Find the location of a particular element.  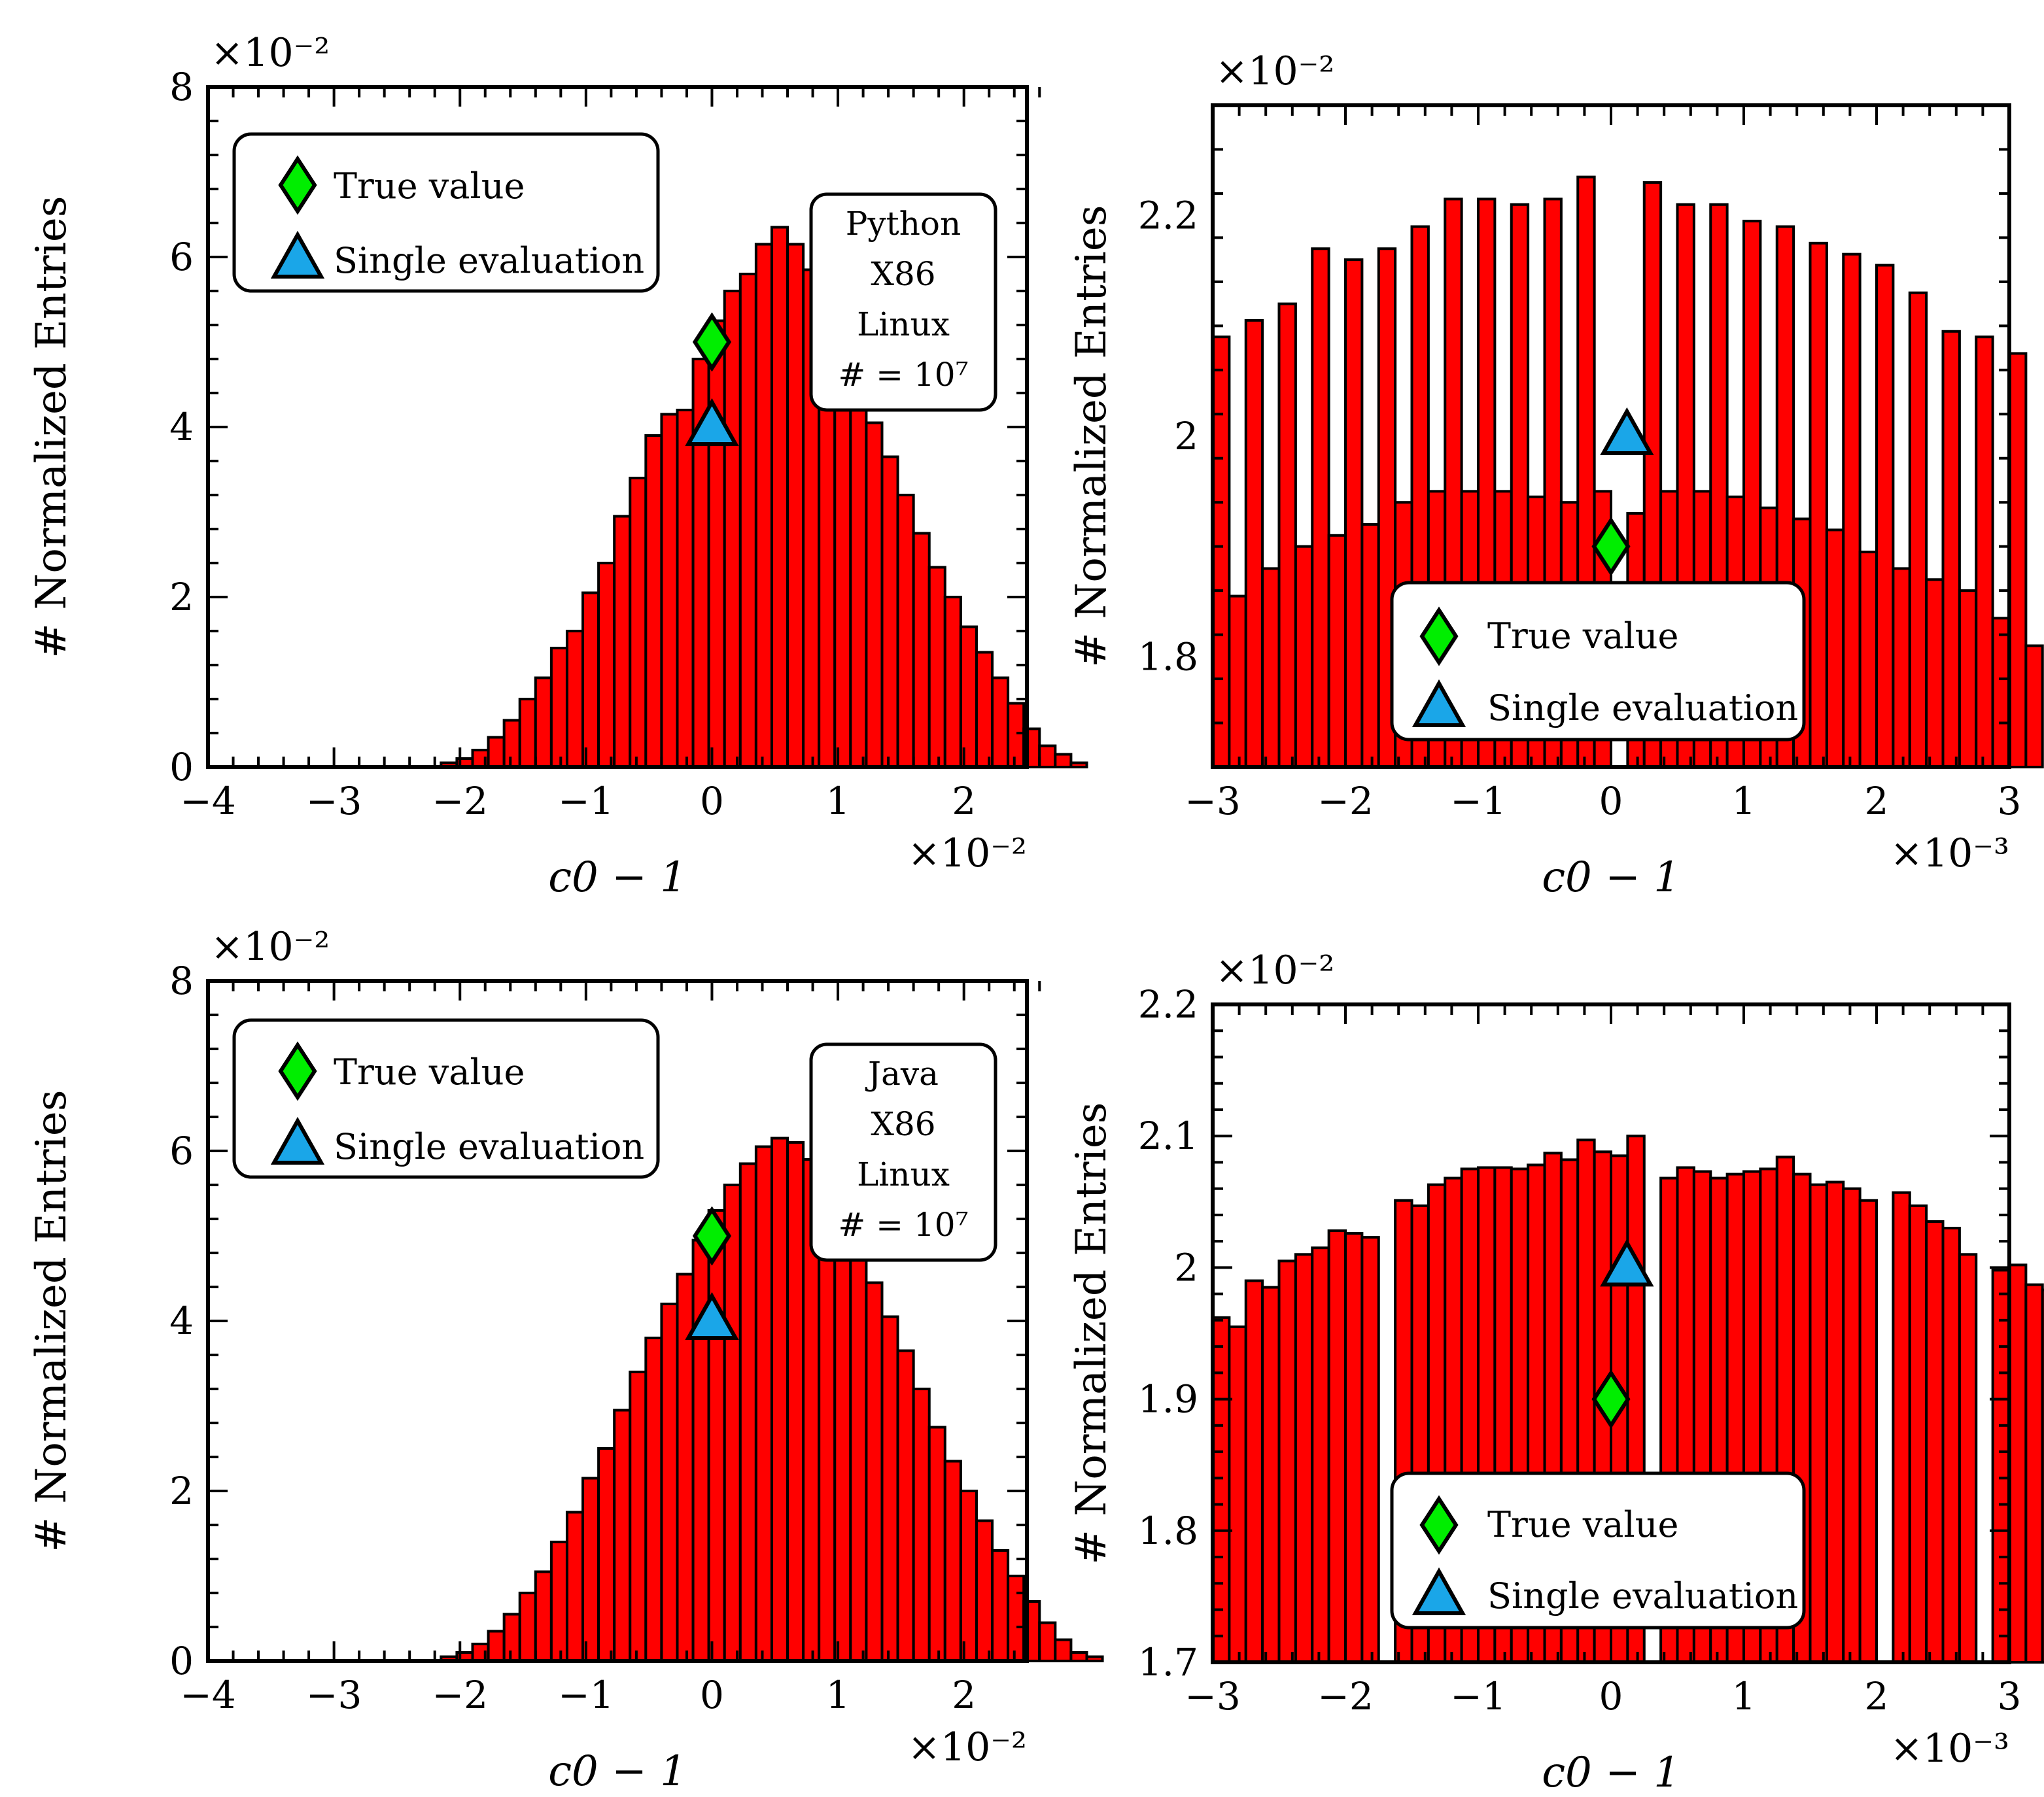

y-tick-label: 2 is located at coordinates (181, 1491).